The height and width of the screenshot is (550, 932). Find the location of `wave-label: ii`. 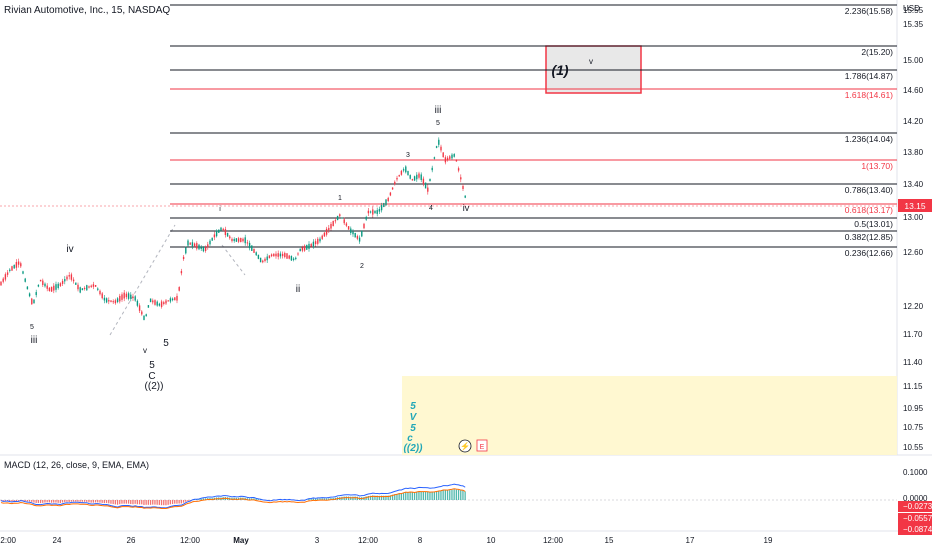

wave-label: ii is located at coordinates (298, 289).